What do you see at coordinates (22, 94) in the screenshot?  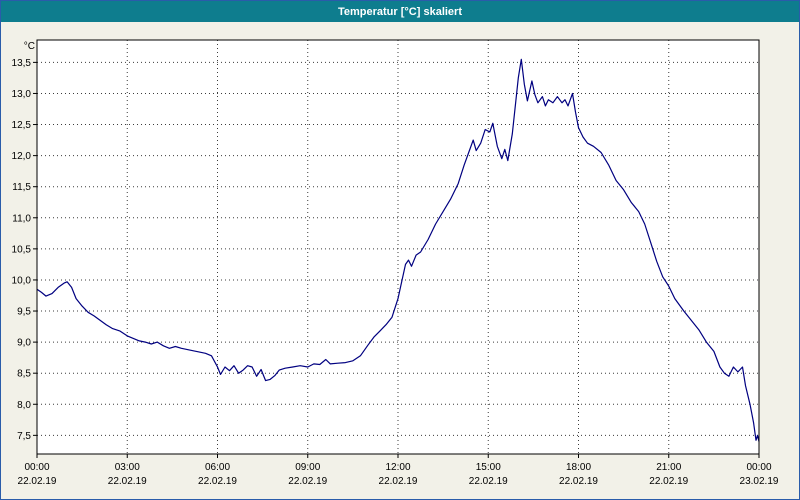 I see `svg-text: 13,0` at bounding box center [22, 94].